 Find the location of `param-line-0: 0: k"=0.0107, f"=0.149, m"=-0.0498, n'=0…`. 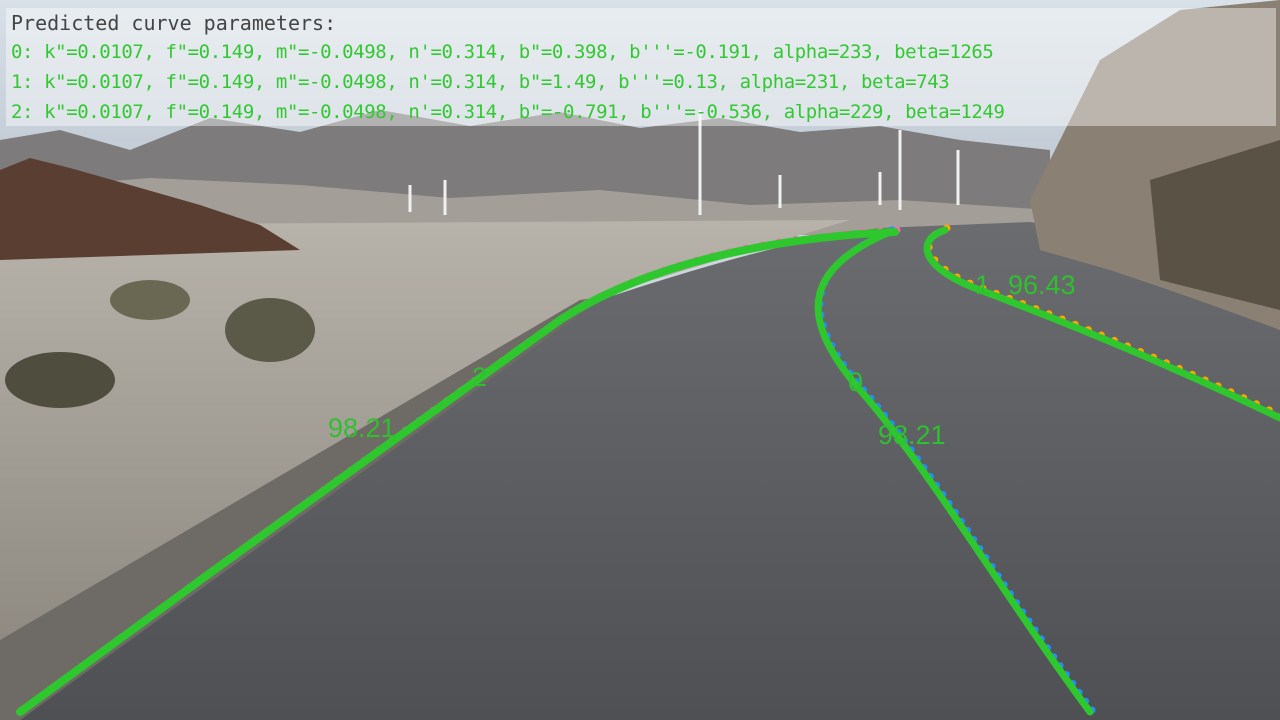

param-line-0: 0: k"=0.0107, f"=0.149, m"=-0.0498, n'=0… is located at coordinates (502, 52).